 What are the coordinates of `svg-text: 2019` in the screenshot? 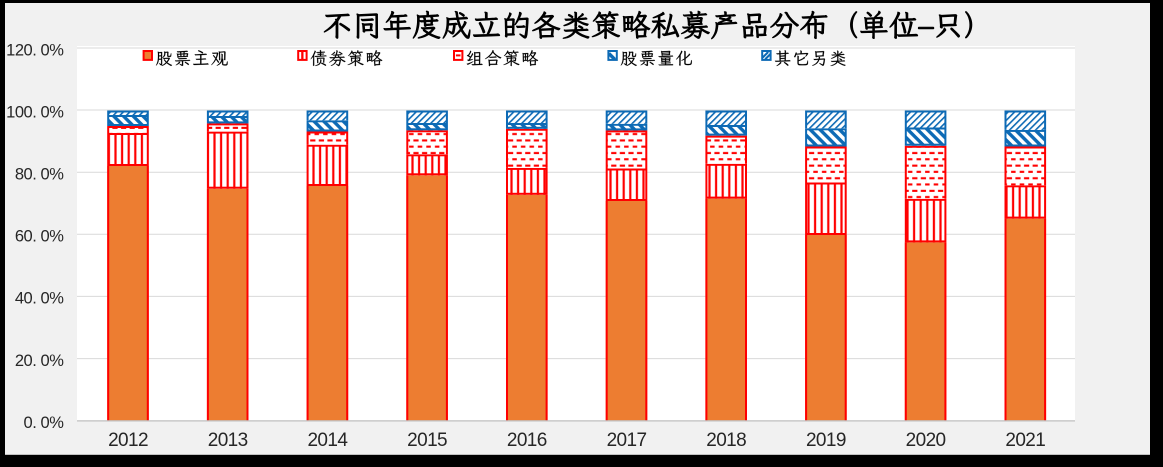 It's located at (826, 440).